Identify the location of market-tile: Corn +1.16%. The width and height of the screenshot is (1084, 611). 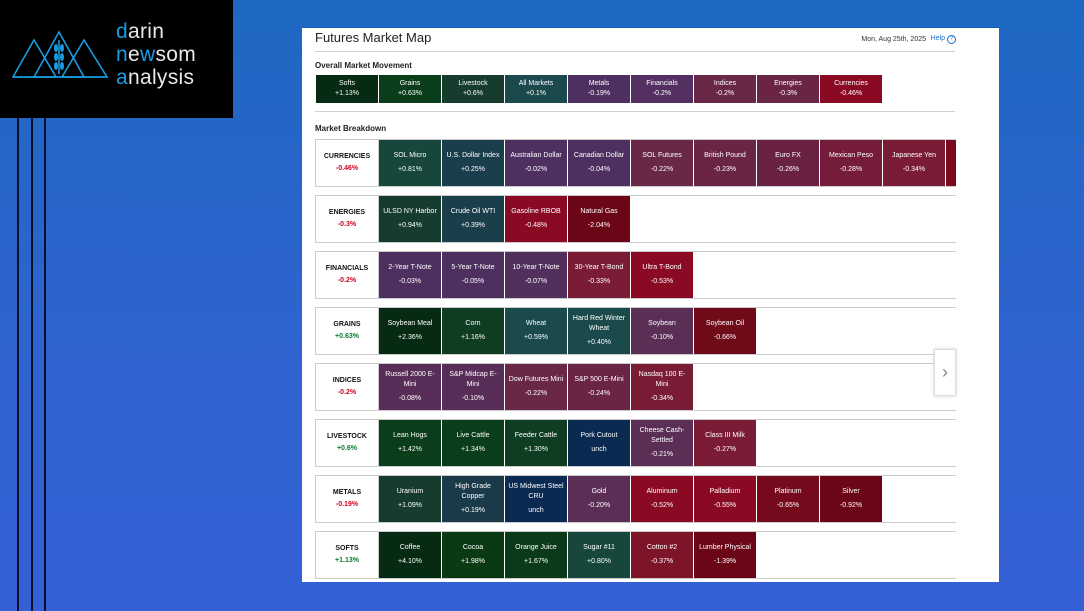
(473, 331).